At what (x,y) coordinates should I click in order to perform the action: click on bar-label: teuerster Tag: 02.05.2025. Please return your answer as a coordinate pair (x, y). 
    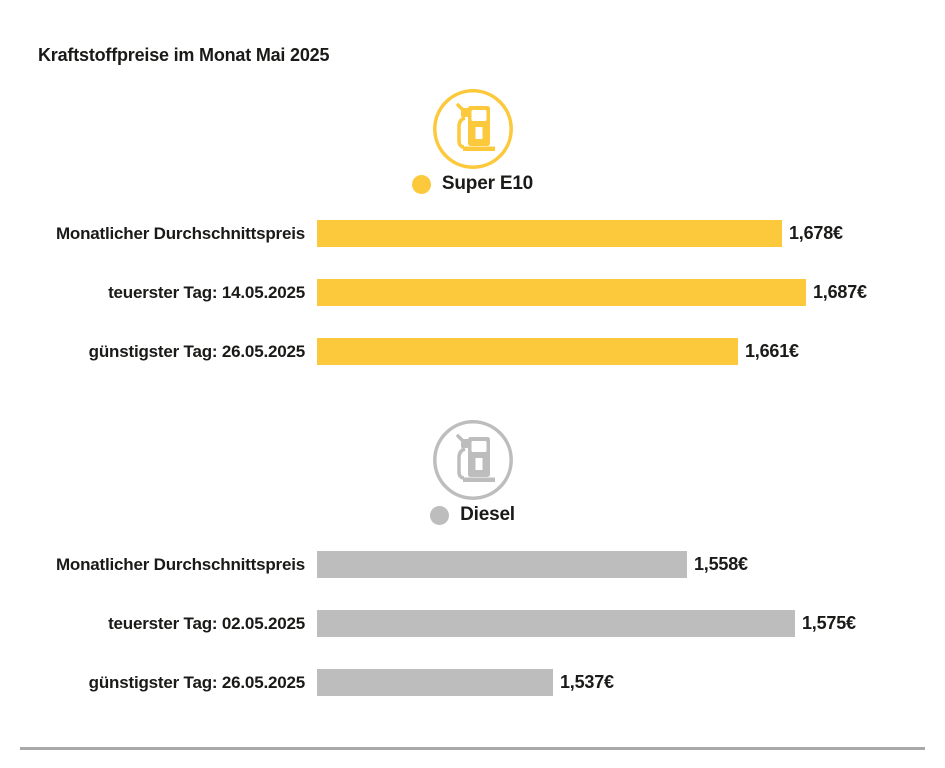
    Looking at the image, I should click on (206, 623).